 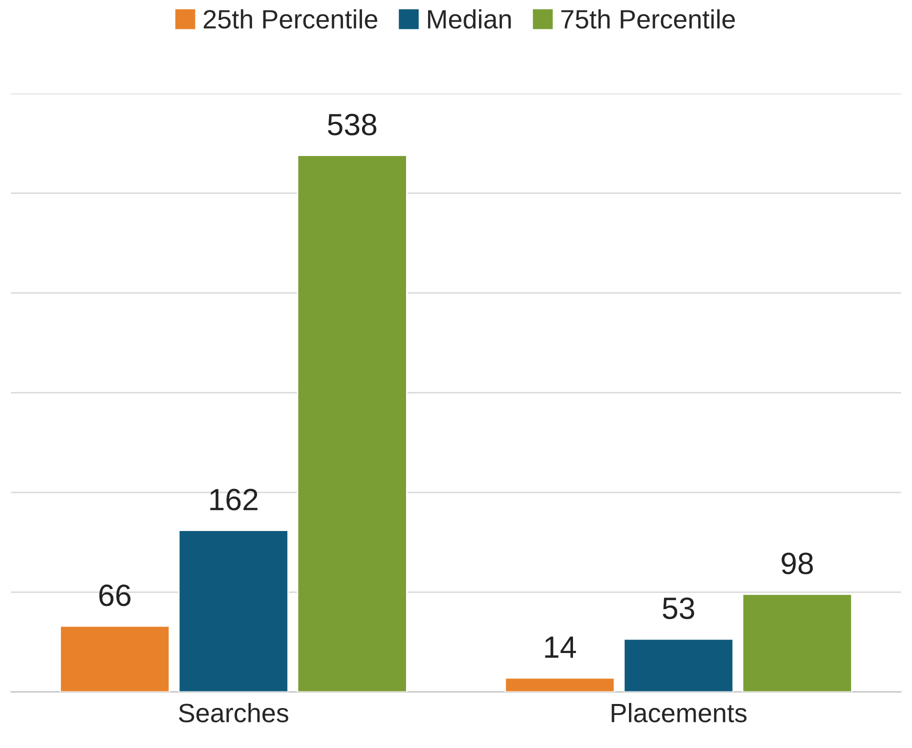 I want to click on data-label: 538, so click(x=352, y=125).